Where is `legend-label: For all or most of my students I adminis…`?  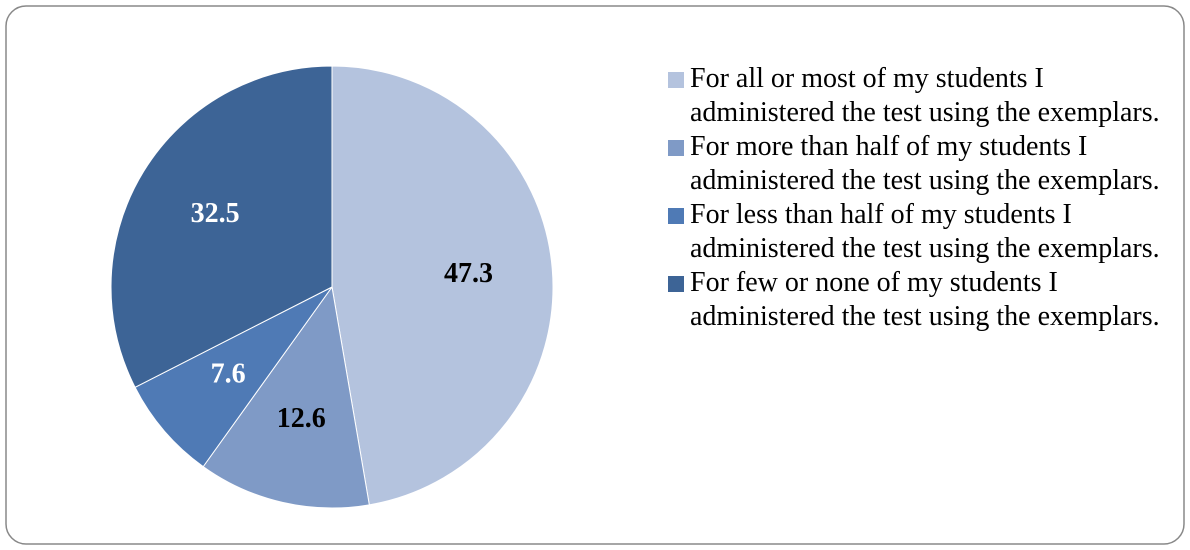
legend-label: For all or most of my students I adminis… is located at coordinates (925, 95).